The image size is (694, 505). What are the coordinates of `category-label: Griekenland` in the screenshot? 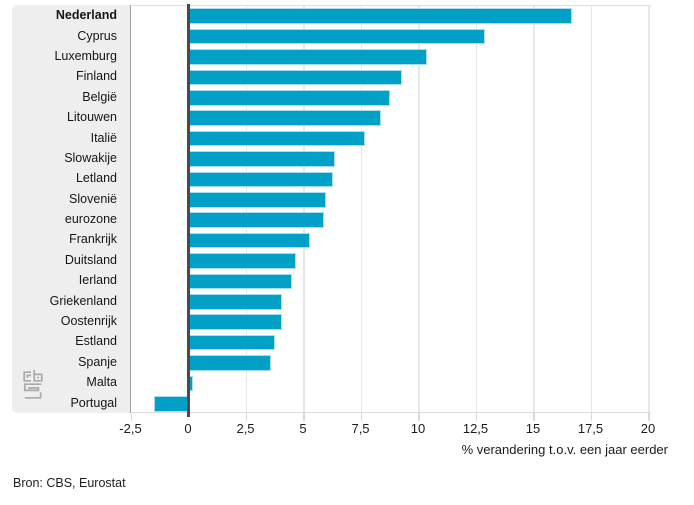 It's located at (83, 300).